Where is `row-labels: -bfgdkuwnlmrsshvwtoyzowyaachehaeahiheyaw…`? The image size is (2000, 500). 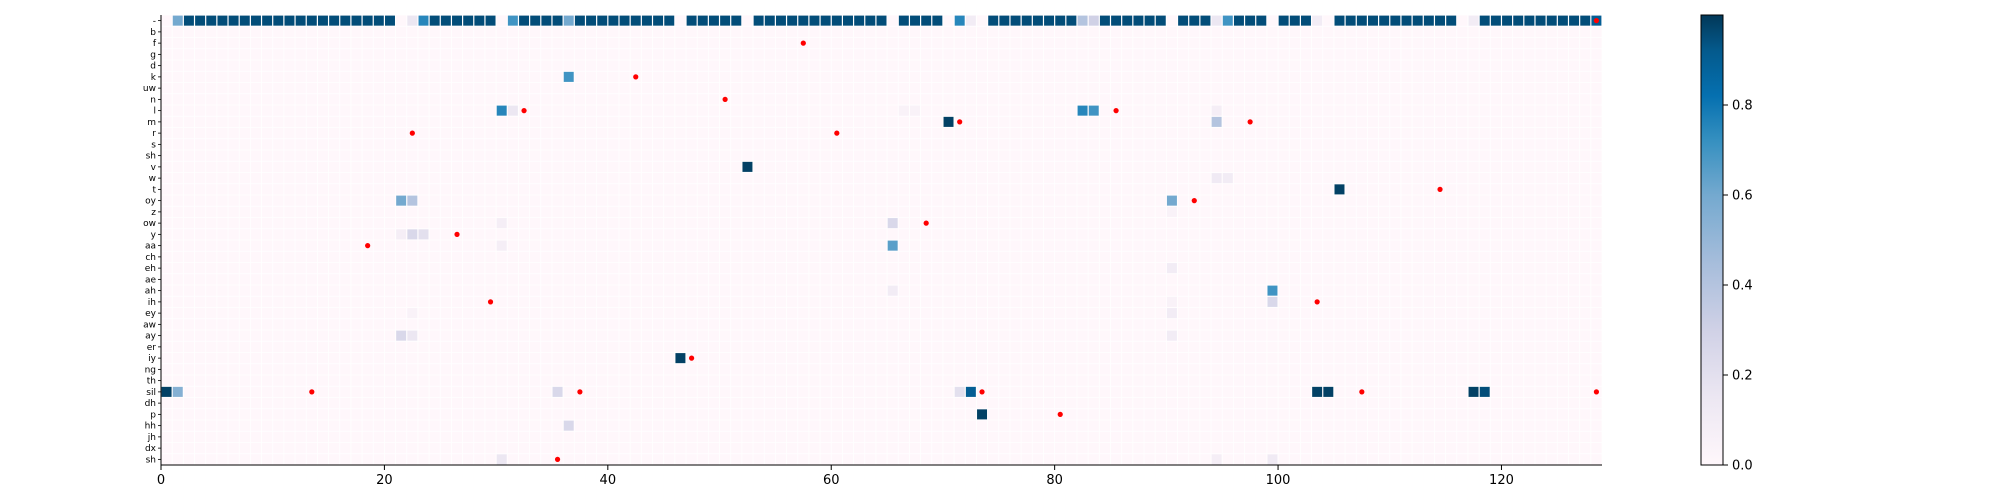 row-labels: -bfgdkuwnlmrsshvwtoyzowyaachehaeahiheyaw… is located at coordinates (152, 241).